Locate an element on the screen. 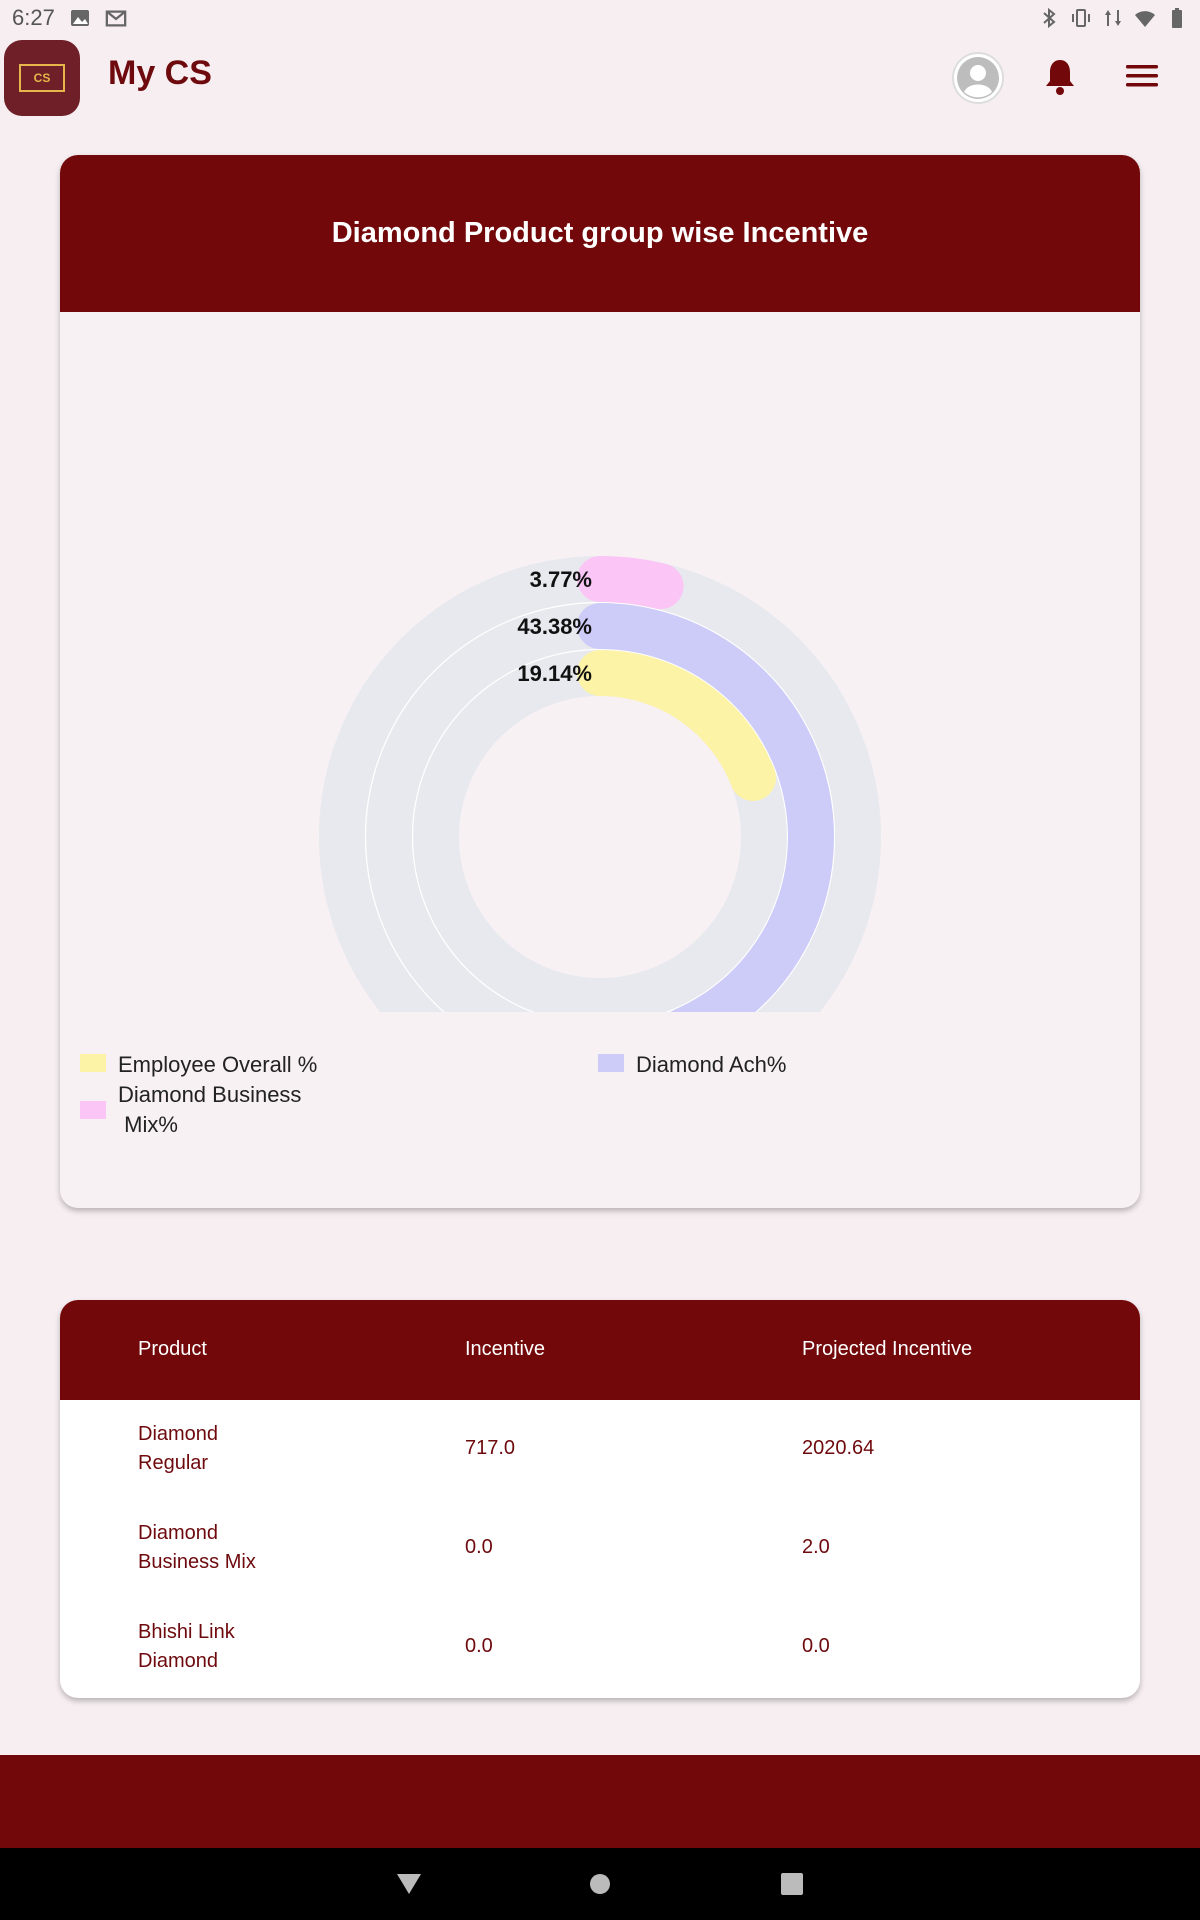 The width and height of the screenshot is (1200, 1920). wifi-icon is located at coordinates (1145, 19).